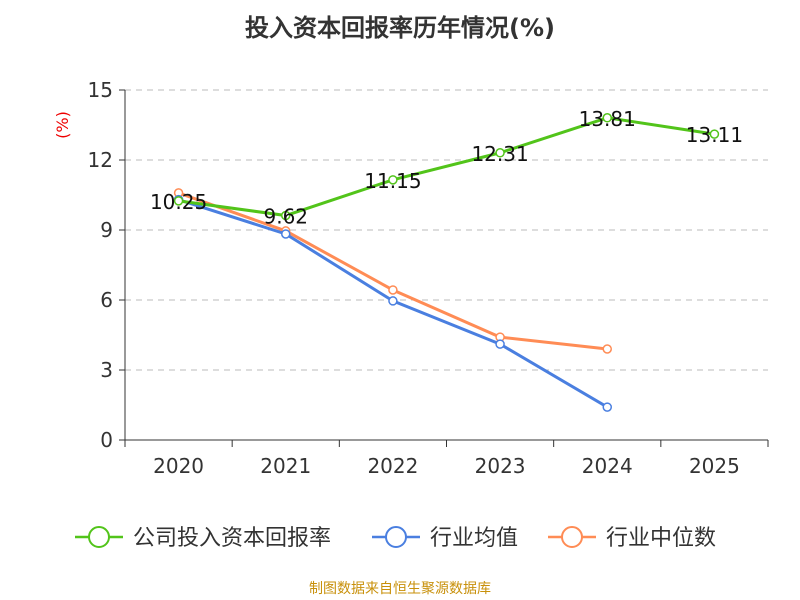 This screenshot has height=600, width=800. Describe the element at coordinates (62, 125) in the screenshot. I see `y-axis-label: (%)` at that location.